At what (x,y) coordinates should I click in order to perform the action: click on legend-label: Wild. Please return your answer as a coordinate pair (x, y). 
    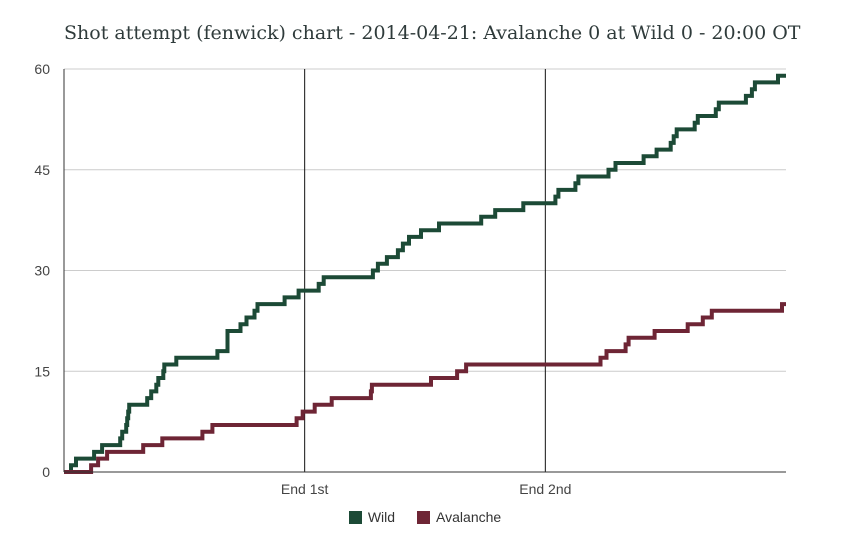
    Looking at the image, I should click on (381, 517).